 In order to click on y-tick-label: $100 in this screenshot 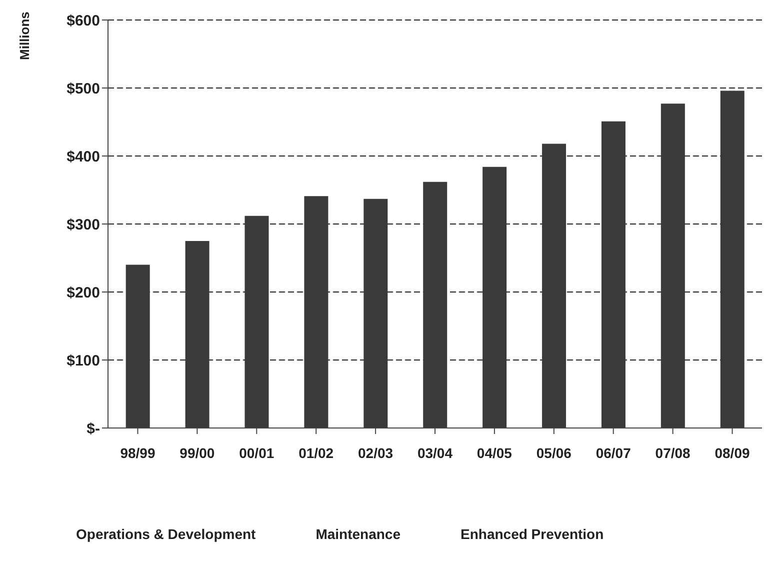, I will do `click(83, 361)`.